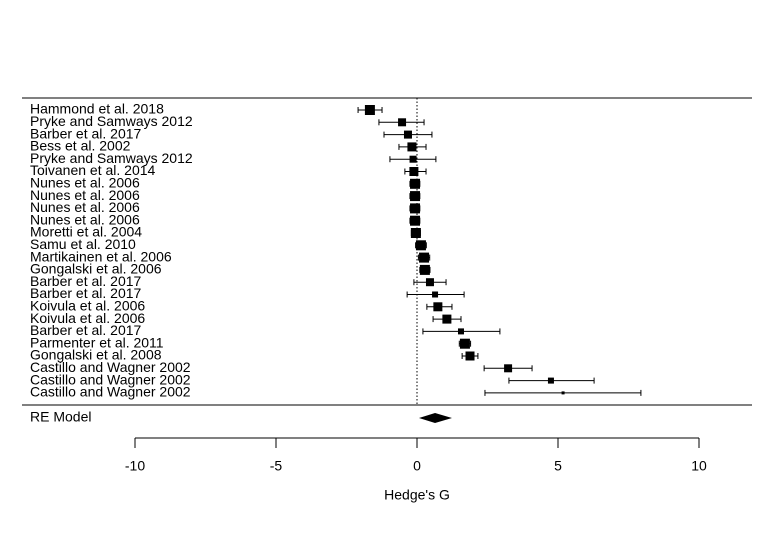  Describe the element at coordinates (96, 355) in the screenshot. I see `study-label: Gongalski et al. 2008` at that location.